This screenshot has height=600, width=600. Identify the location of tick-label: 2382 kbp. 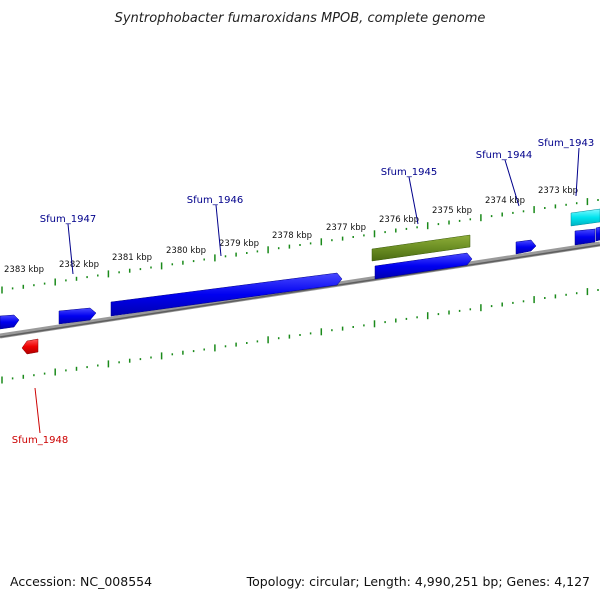
(79, 265).